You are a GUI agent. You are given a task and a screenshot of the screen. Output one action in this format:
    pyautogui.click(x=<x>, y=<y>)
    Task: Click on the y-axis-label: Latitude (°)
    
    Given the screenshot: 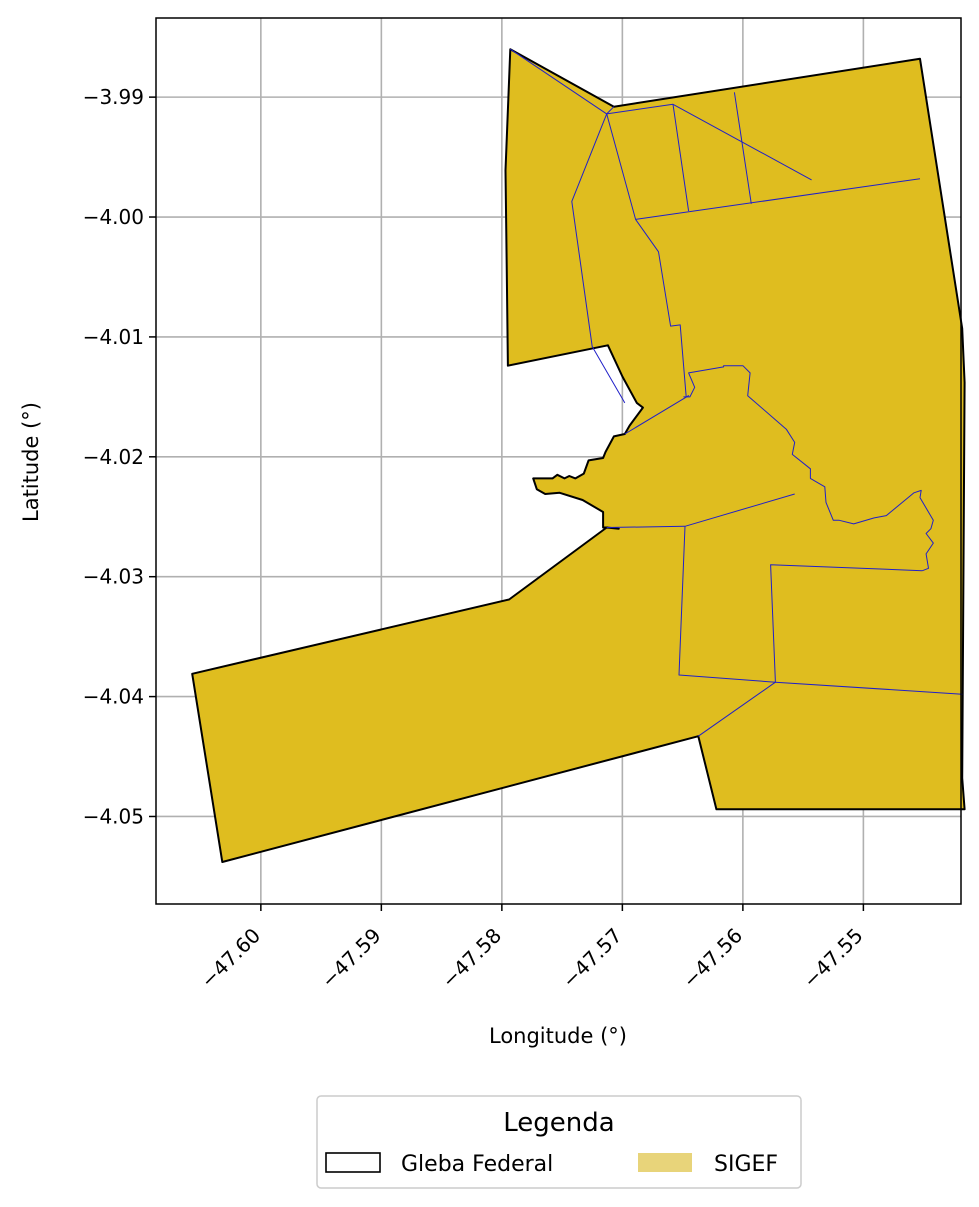 What is the action you would take?
    pyautogui.click(x=31, y=462)
    